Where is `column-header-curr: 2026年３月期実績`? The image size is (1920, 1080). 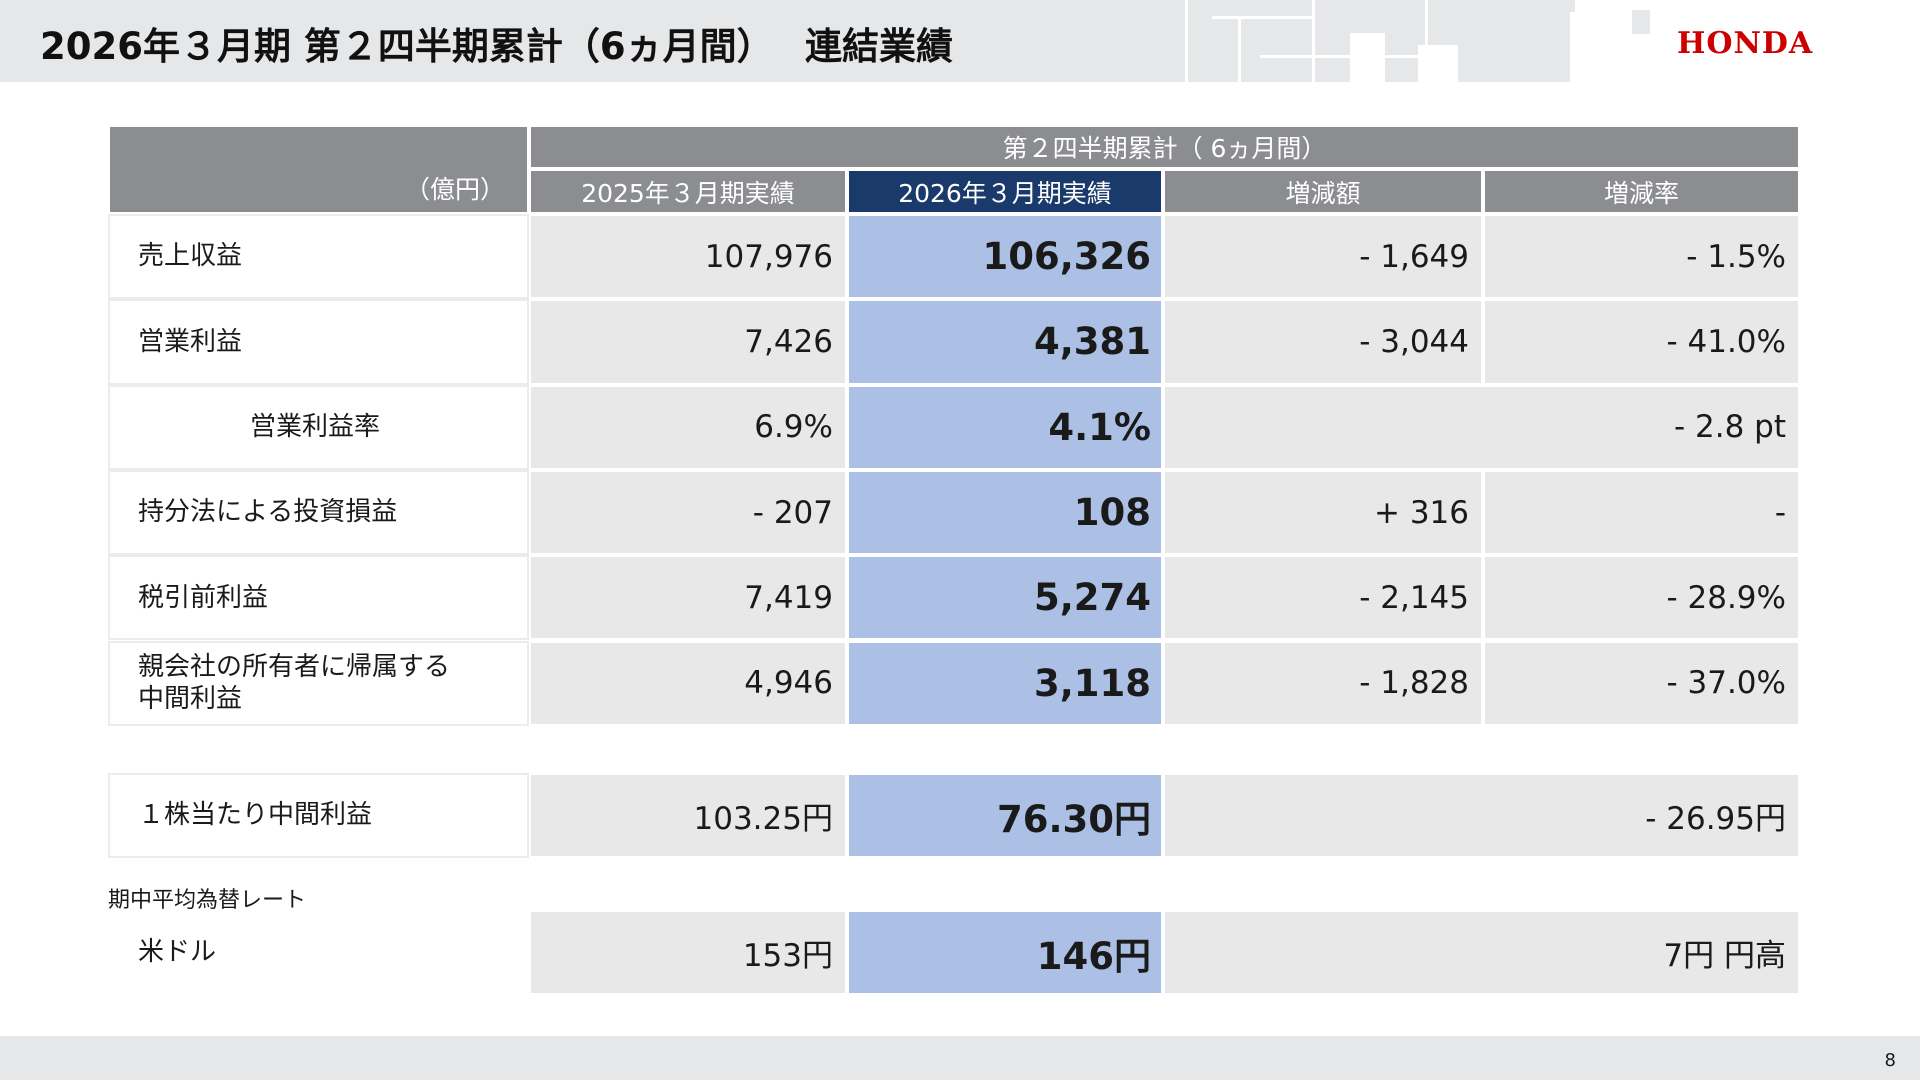
column-header-curr: 2026年３月期実績 is located at coordinates (1005, 191).